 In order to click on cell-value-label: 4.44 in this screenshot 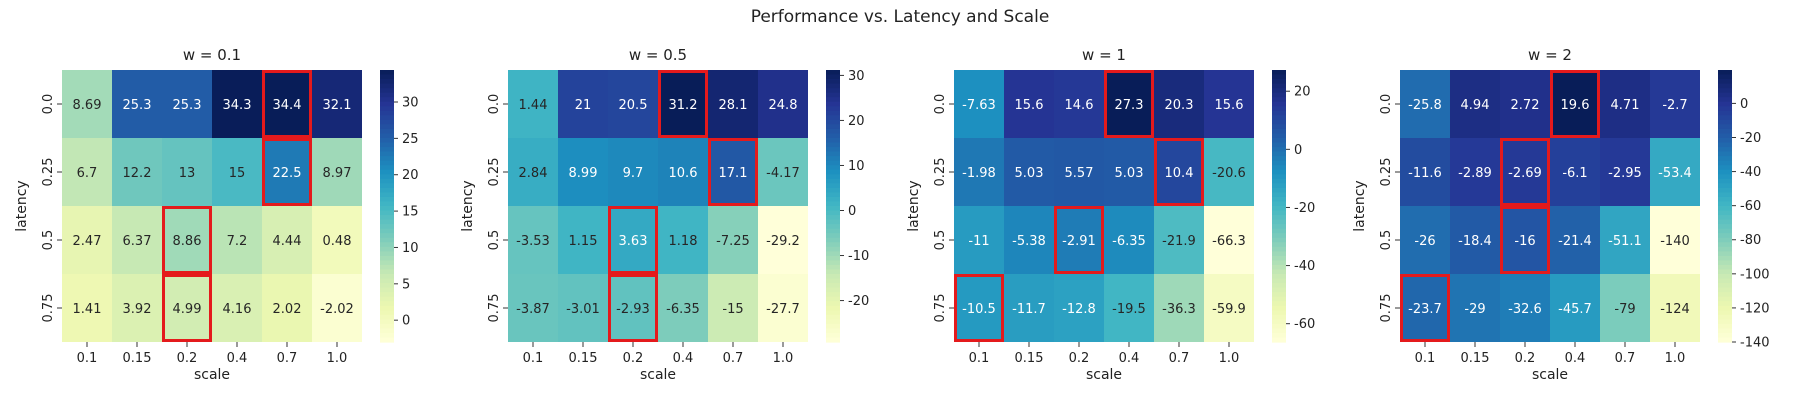, I will do `click(287, 241)`.